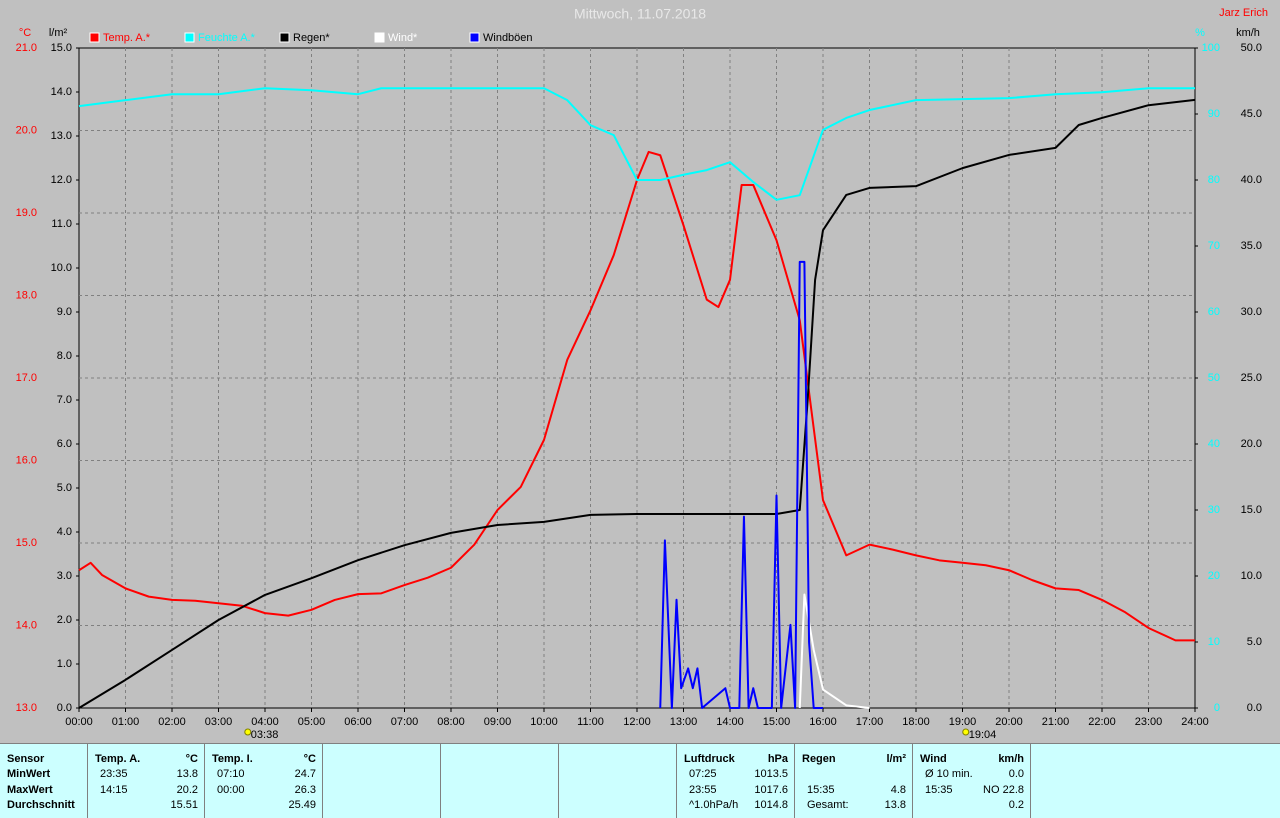 This screenshot has width=1280, height=818. What do you see at coordinates (916, 722) in the screenshot?
I see `x-tick-label: 18:00` at bounding box center [916, 722].